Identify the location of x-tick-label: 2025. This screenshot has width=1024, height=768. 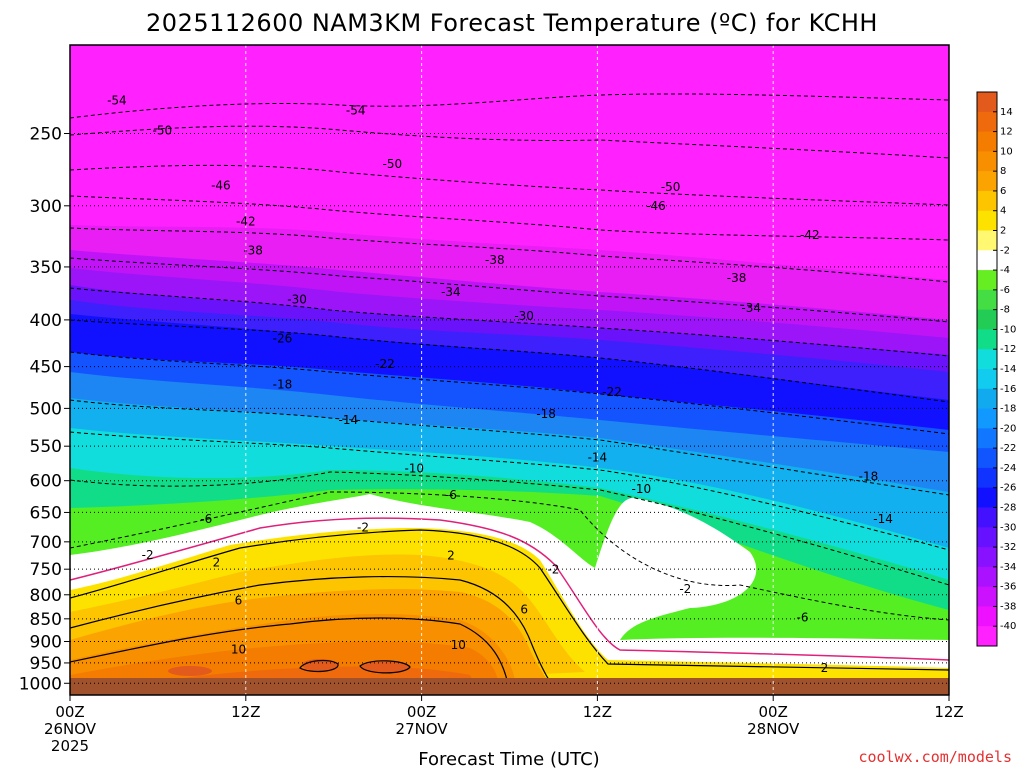
(70, 746).